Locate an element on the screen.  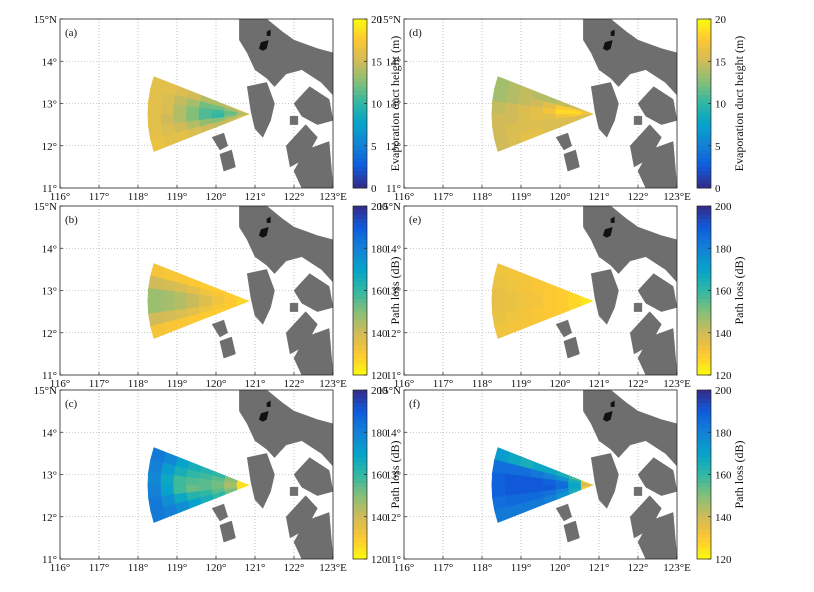
colorbar-tick-label: 160 is located at coordinates (723, 476).